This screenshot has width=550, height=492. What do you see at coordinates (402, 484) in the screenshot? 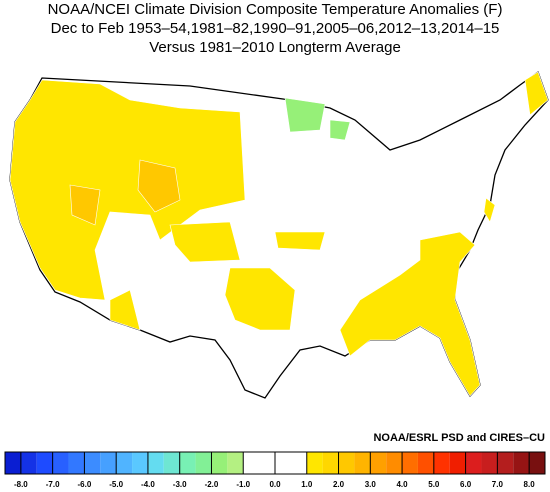
I see `tick-label: 4.0` at bounding box center [402, 484].